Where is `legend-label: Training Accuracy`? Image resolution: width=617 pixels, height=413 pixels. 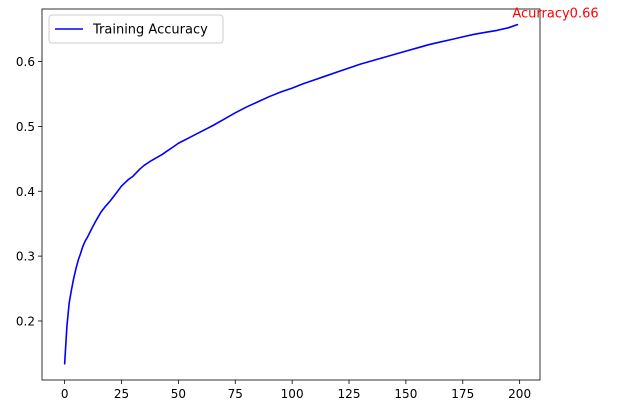 legend-label: Training Accuracy is located at coordinates (150, 30).